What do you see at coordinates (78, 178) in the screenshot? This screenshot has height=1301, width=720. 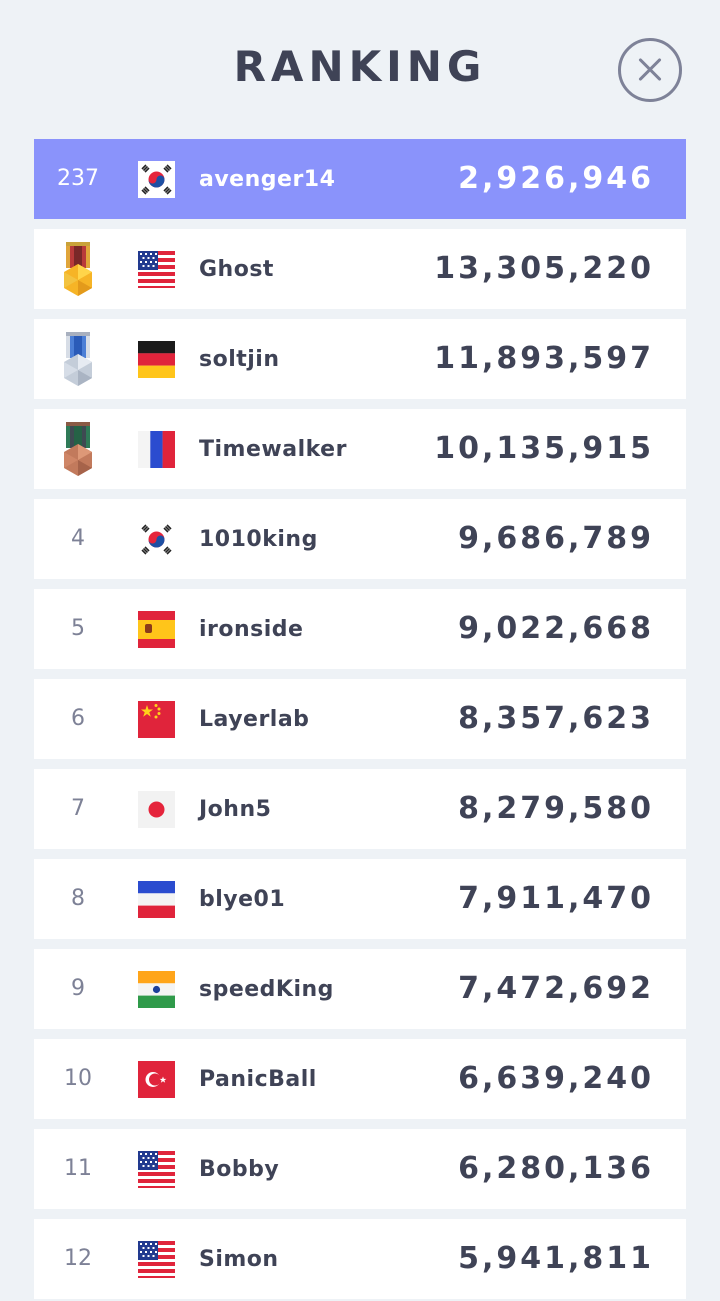 I see `rank-number: 237` at bounding box center [78, 178].